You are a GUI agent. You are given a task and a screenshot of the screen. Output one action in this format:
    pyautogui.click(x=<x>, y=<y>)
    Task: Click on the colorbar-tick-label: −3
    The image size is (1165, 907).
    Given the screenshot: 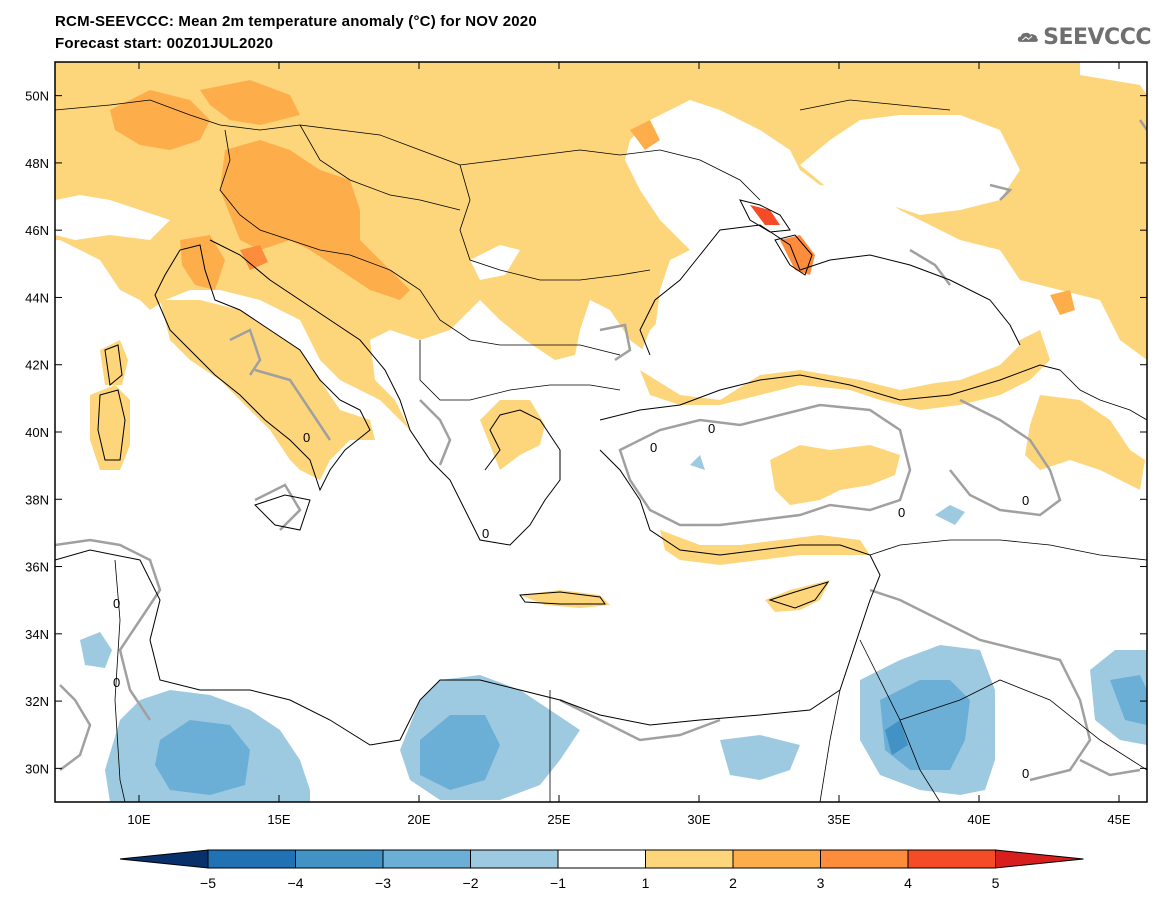 What is the action you would take?
    pyautogui.click(x=383, y=883)
    